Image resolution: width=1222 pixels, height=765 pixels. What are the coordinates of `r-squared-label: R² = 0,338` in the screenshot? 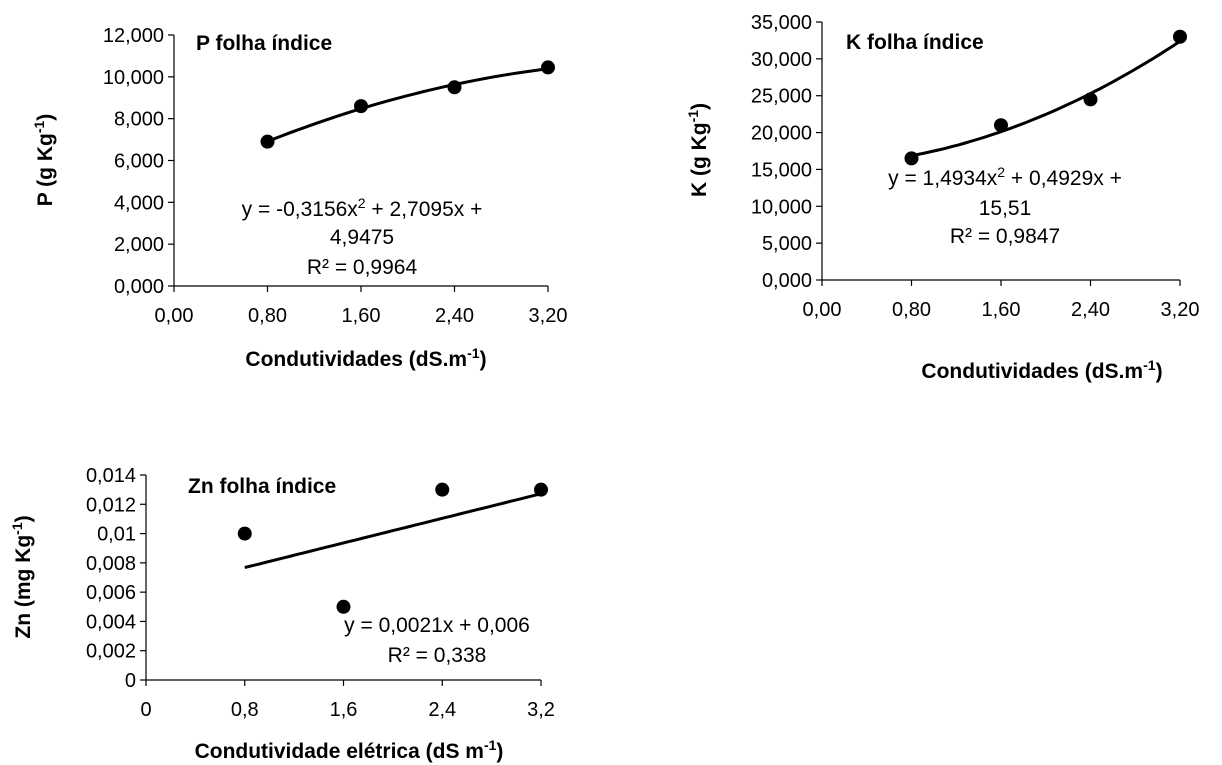 It's located at (437, 655).